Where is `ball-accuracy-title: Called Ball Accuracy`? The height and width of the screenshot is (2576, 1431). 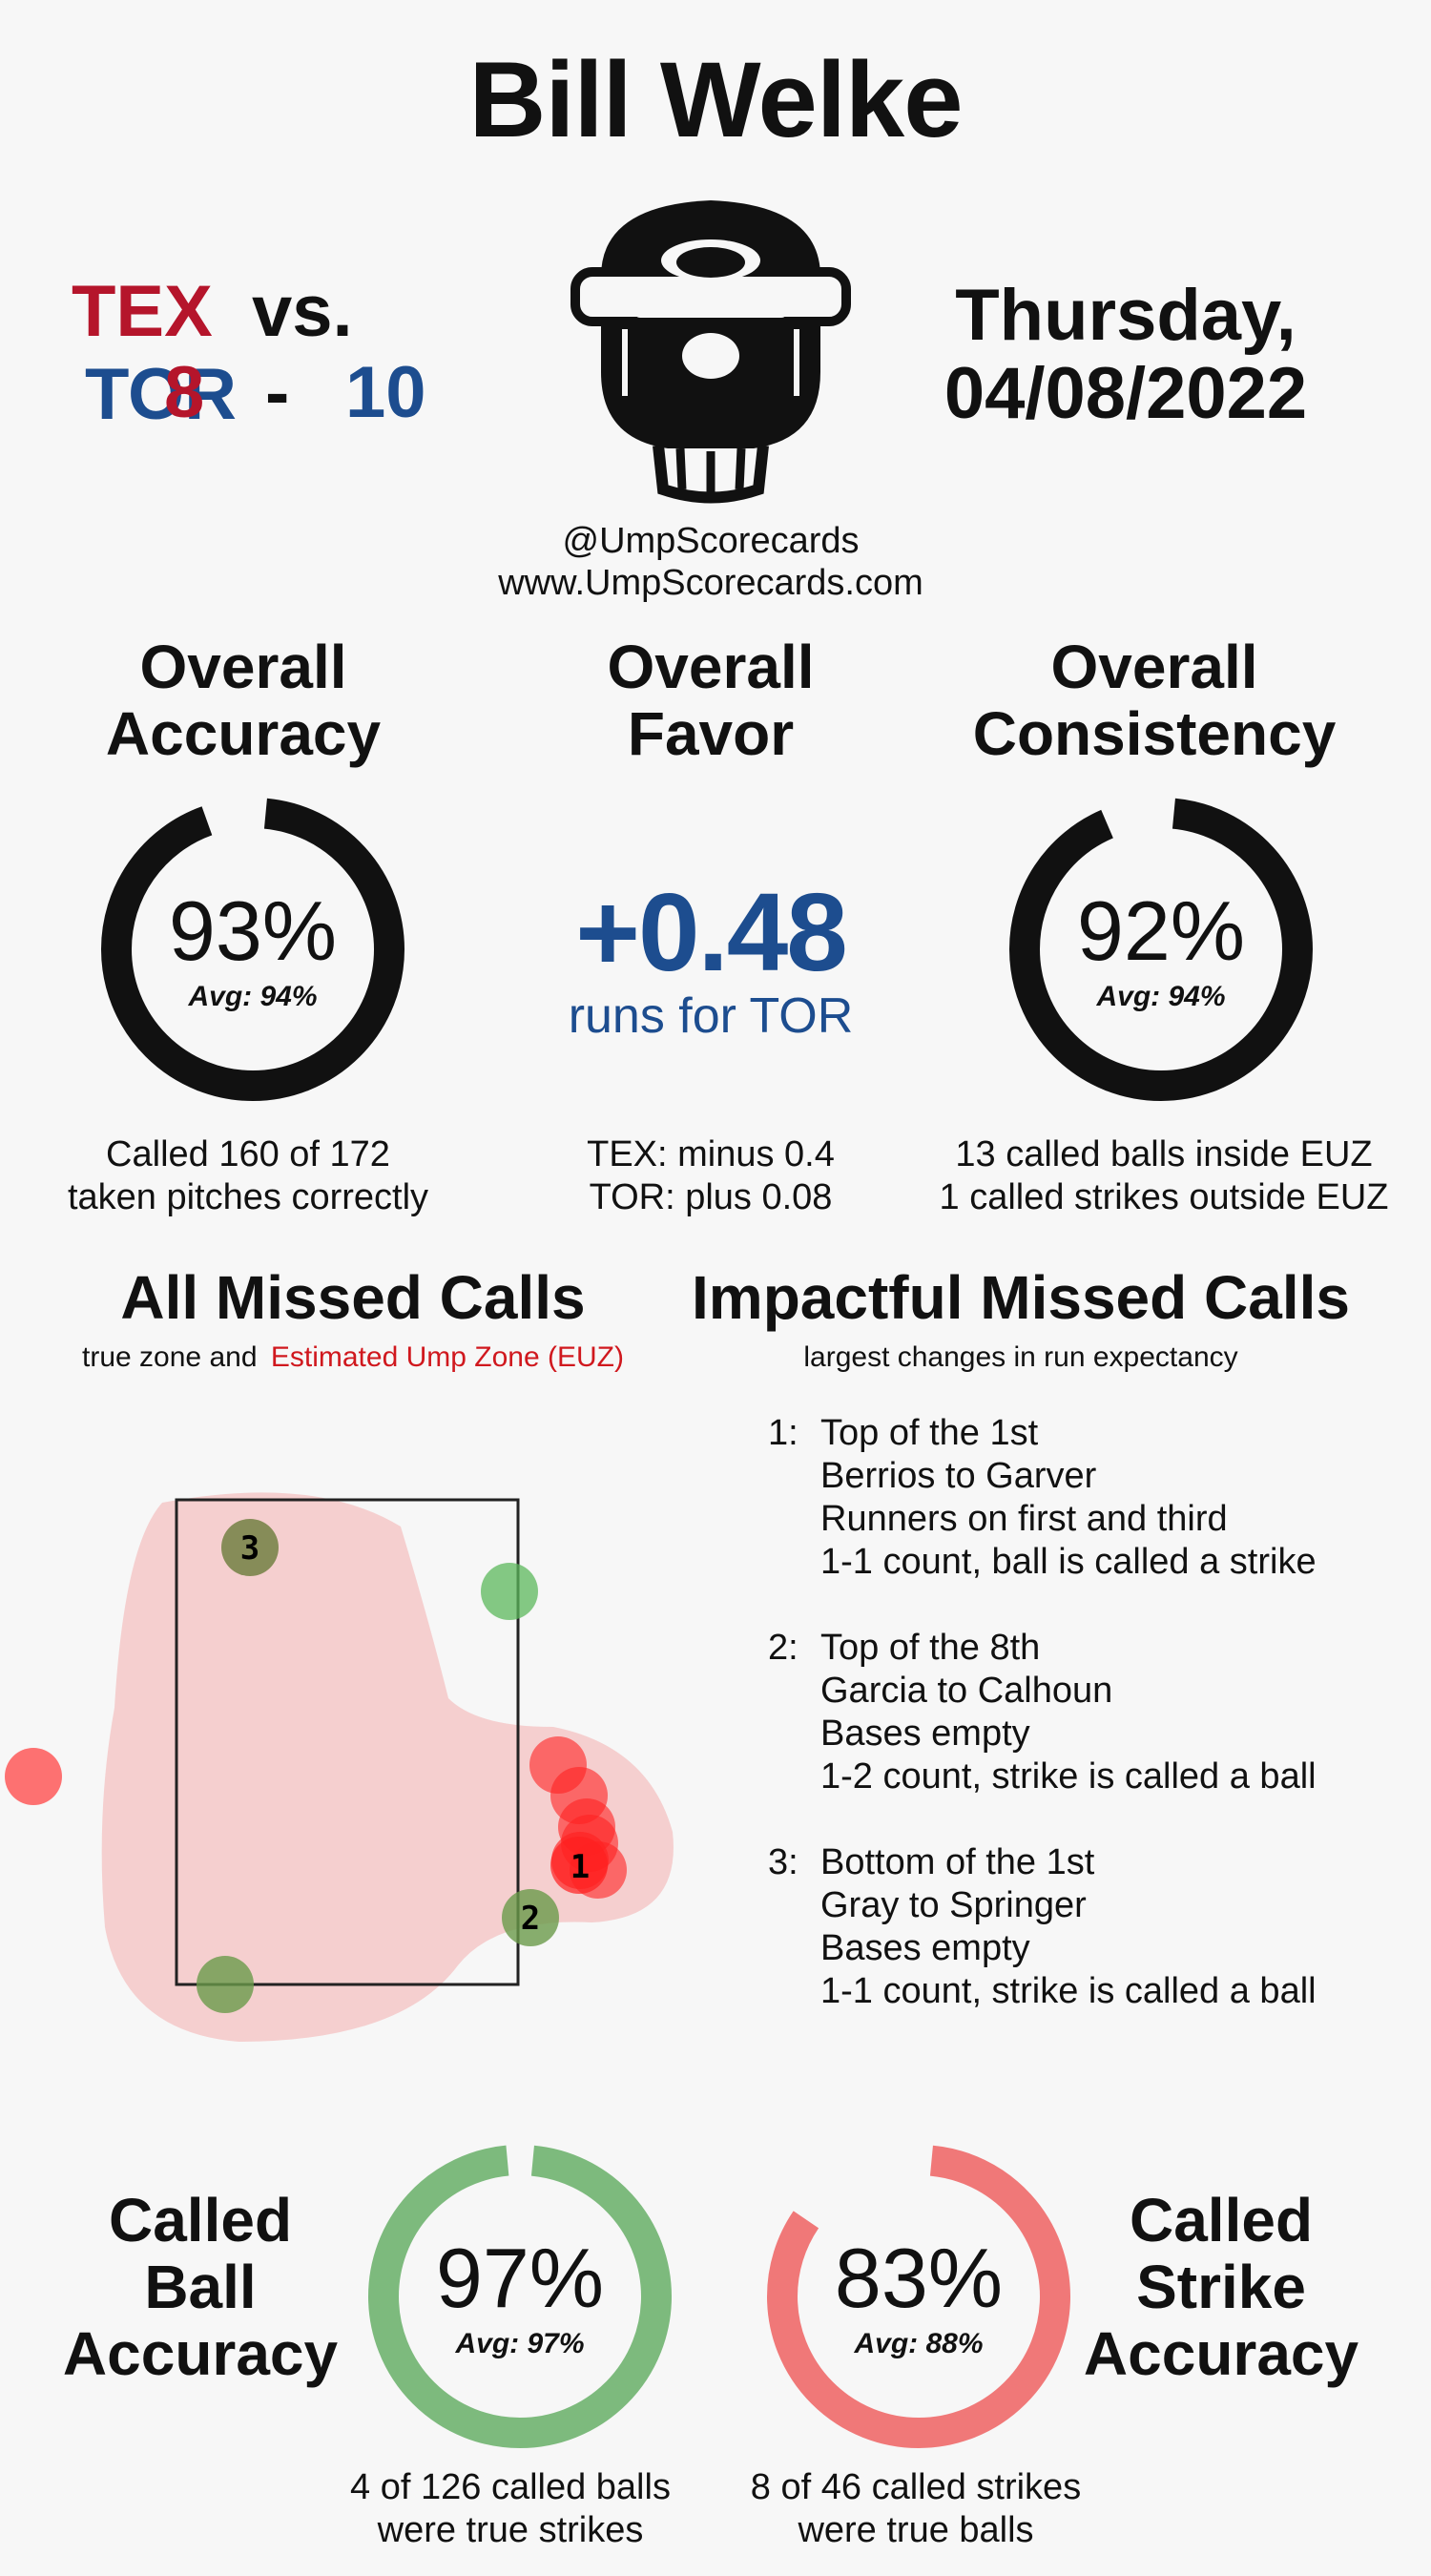
ball-accuracy-title: Called Ball Accuracy is located at coordinates (200, 2287).